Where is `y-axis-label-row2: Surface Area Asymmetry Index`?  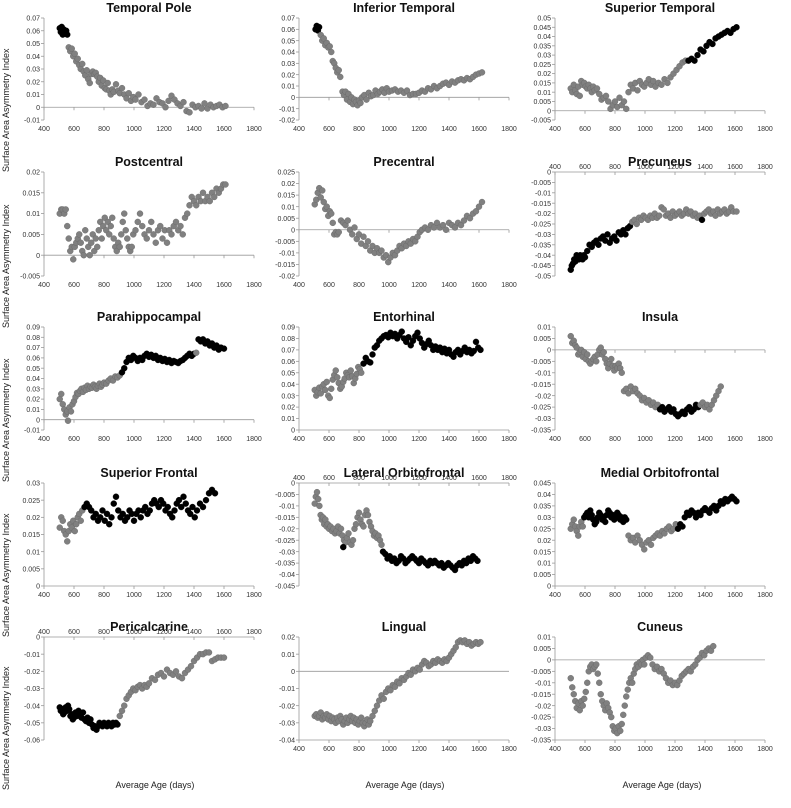
y-axis-label-row2: Surface Area Asymmetry Index is located at coordinates (6, 266).